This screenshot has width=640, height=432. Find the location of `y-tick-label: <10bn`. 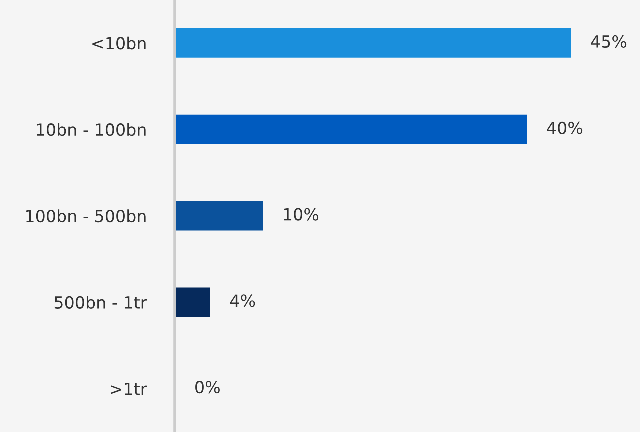

y-tick-label: <10bn is located at coordinates (119, 43).